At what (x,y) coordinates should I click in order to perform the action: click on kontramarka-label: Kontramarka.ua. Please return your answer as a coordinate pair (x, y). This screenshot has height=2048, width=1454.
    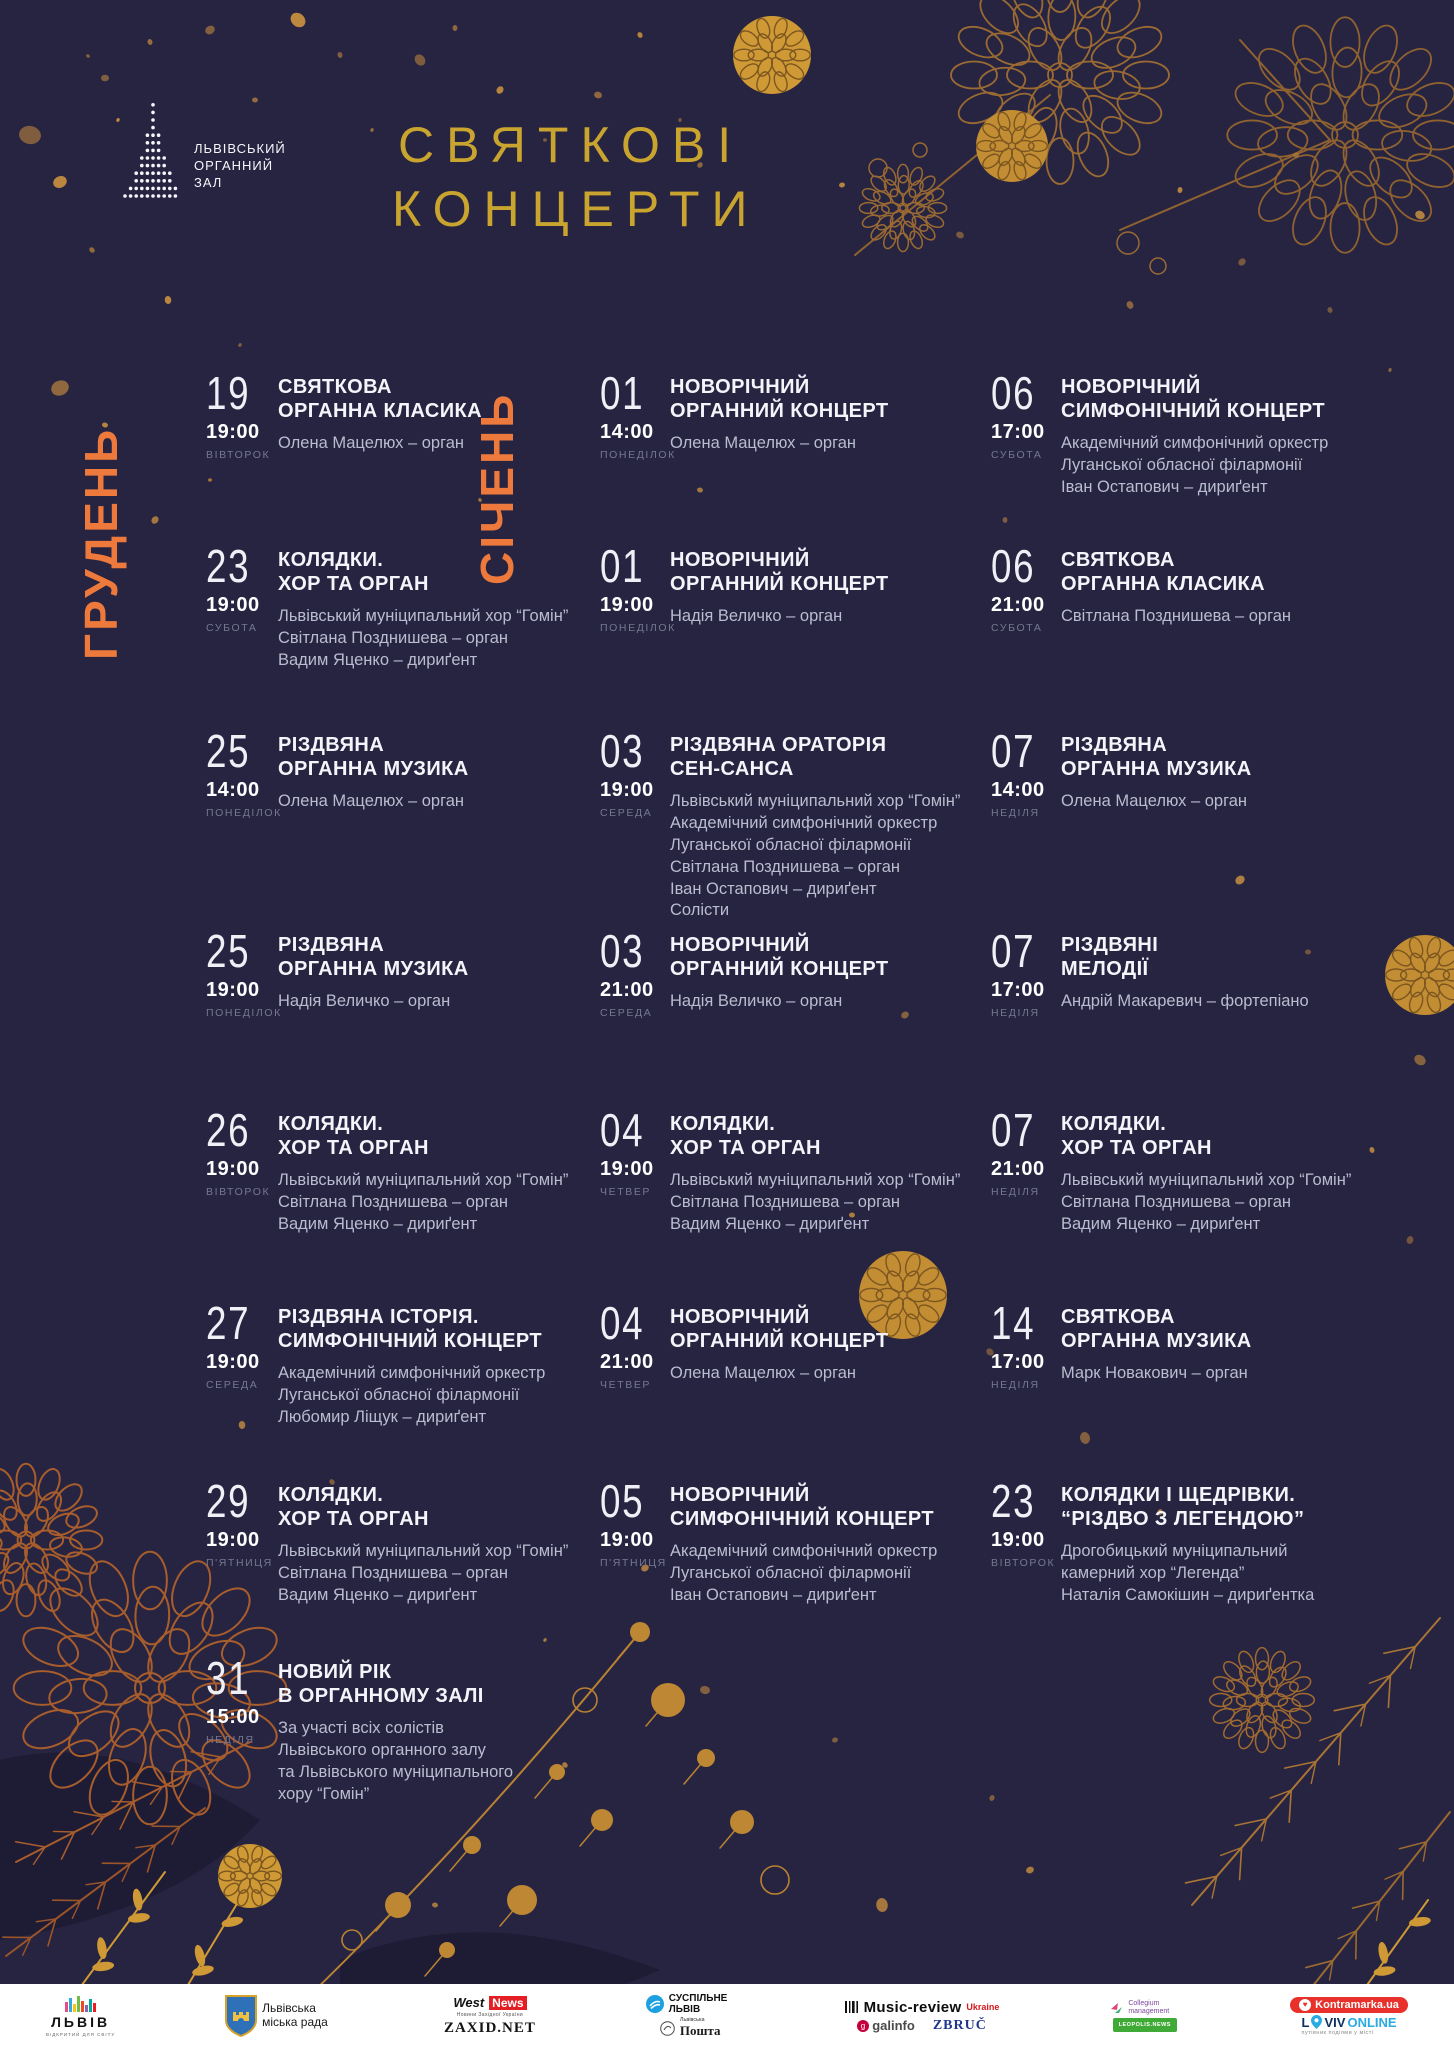
    Looking at the image, I should click on (1357, 2004).